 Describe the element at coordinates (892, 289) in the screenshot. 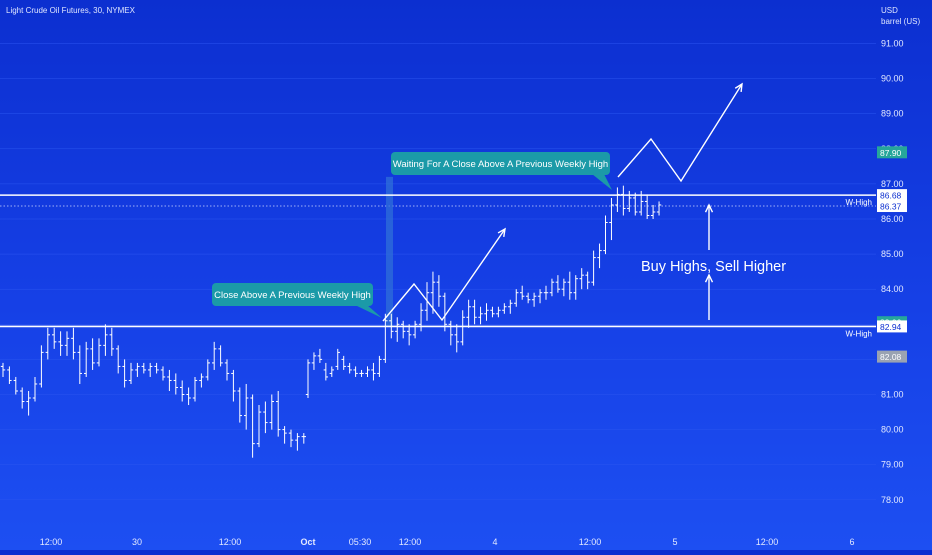

I see `y-tick-label: 84.00` at that location.